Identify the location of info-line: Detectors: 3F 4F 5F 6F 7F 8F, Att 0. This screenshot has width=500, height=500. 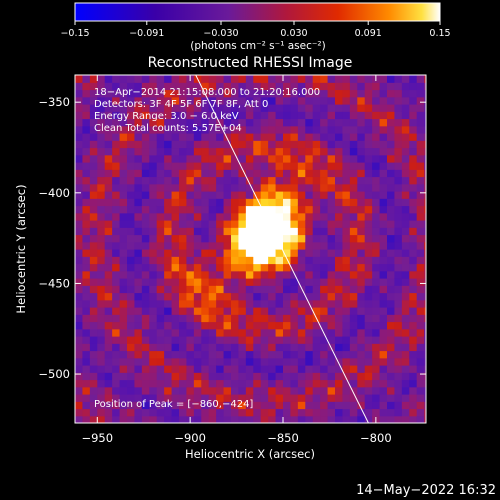
(181, 104).